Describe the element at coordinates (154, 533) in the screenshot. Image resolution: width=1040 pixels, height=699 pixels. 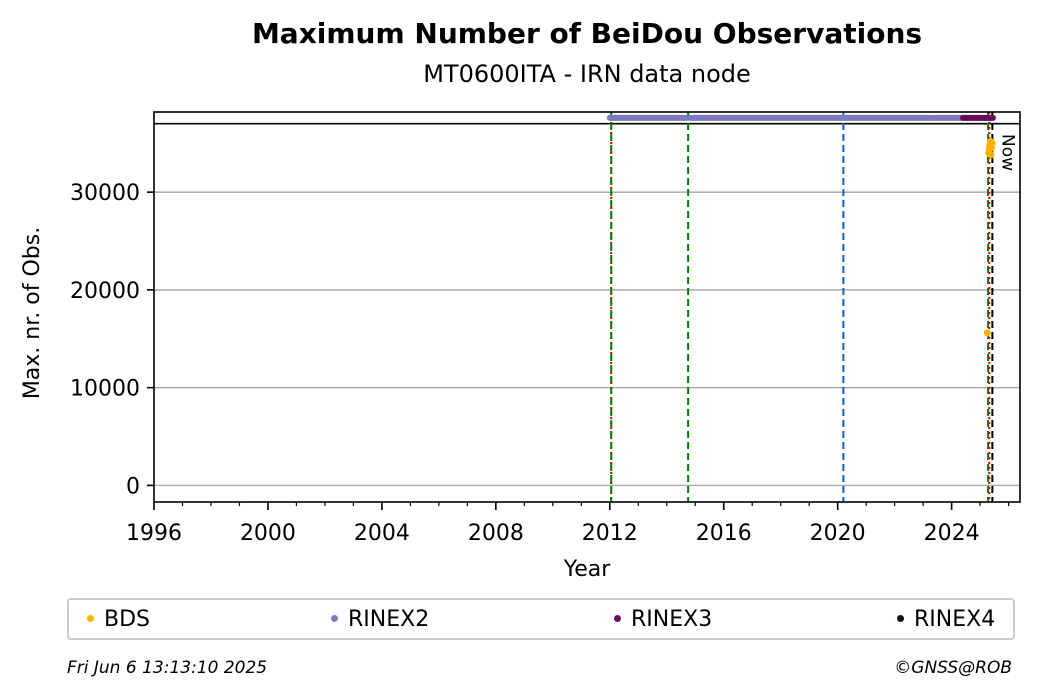
I see `x-tick-label: 1996` at that location.